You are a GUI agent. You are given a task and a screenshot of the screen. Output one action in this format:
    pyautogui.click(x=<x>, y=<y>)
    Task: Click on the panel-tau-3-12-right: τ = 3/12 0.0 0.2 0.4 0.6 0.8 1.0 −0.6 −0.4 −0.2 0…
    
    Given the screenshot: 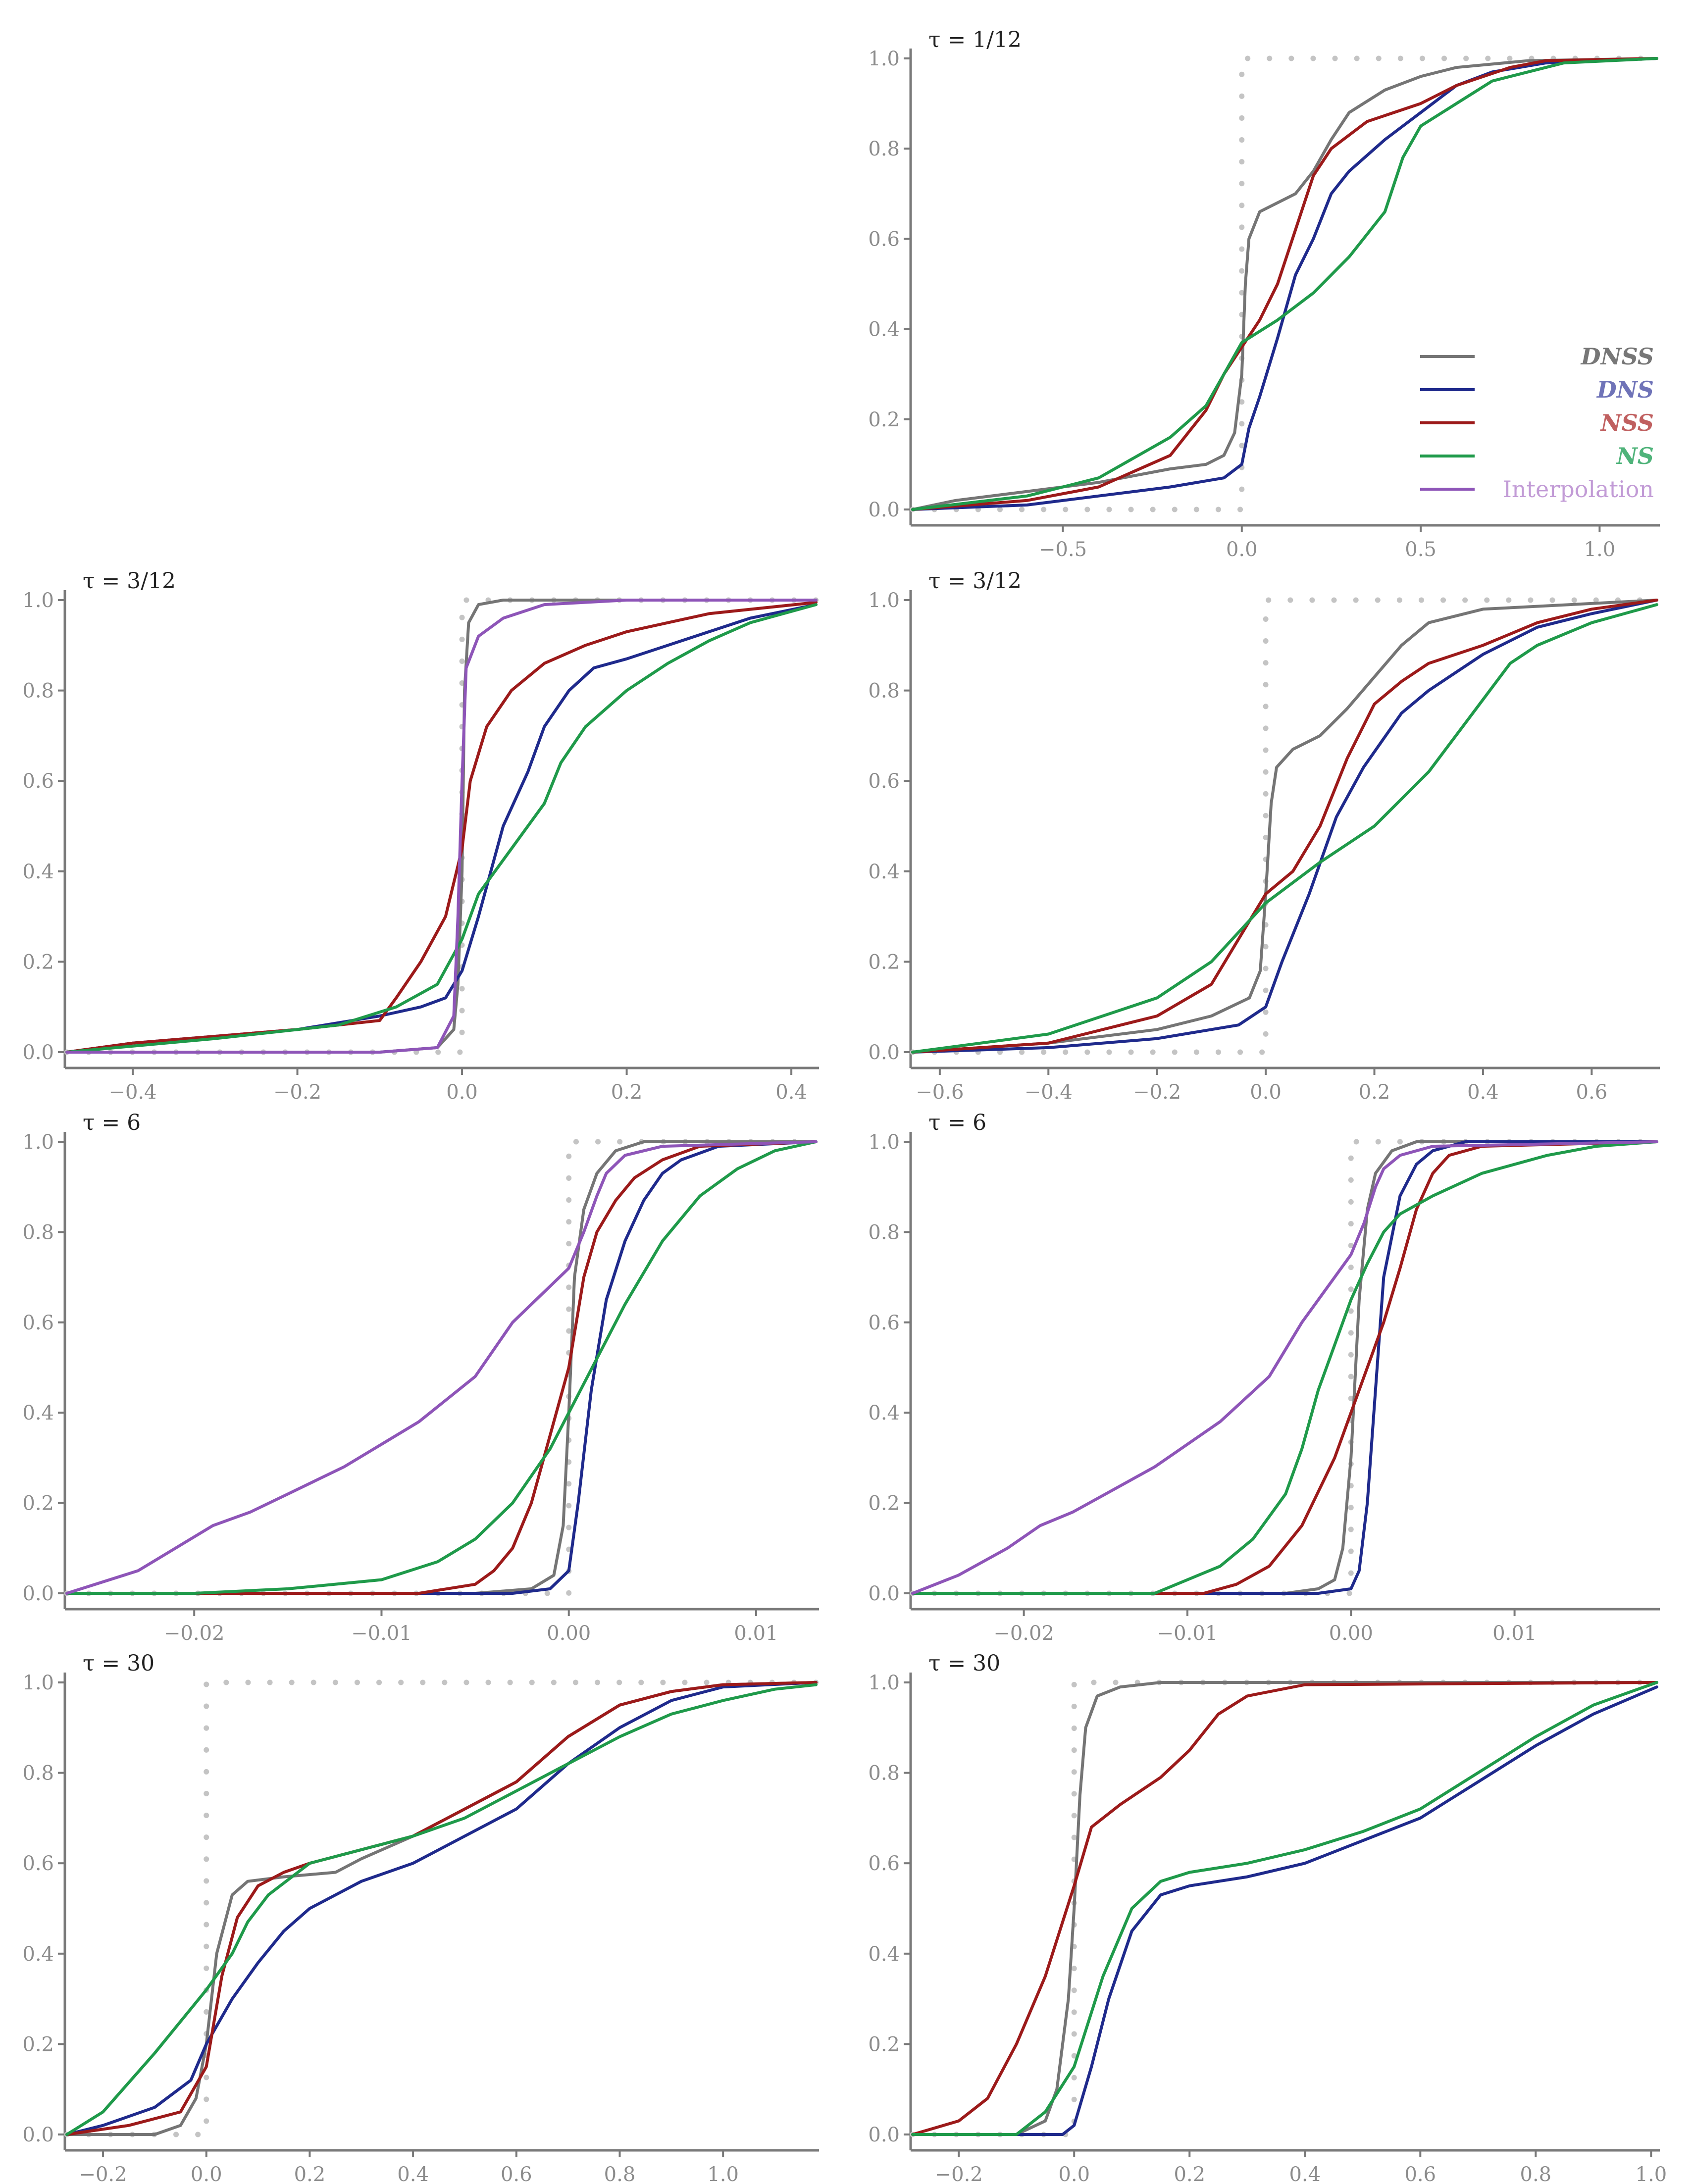 What is the action you would take?
    pyautogui.click(x=1264, y=836)
    